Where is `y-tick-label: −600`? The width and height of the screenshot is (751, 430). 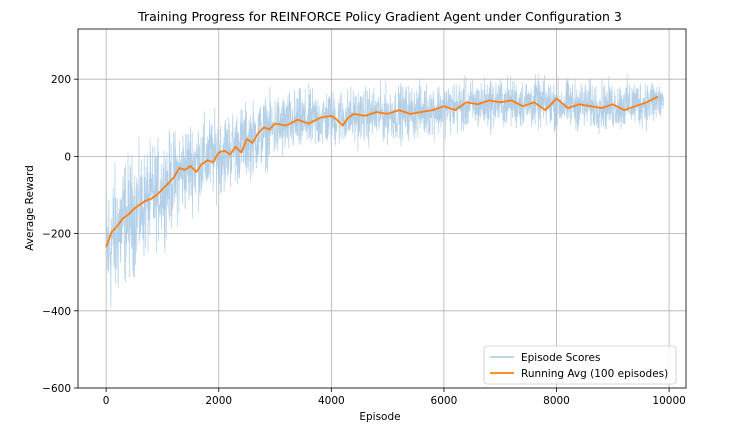
y-tick-label: −600 is located at coordinates (56, 389).